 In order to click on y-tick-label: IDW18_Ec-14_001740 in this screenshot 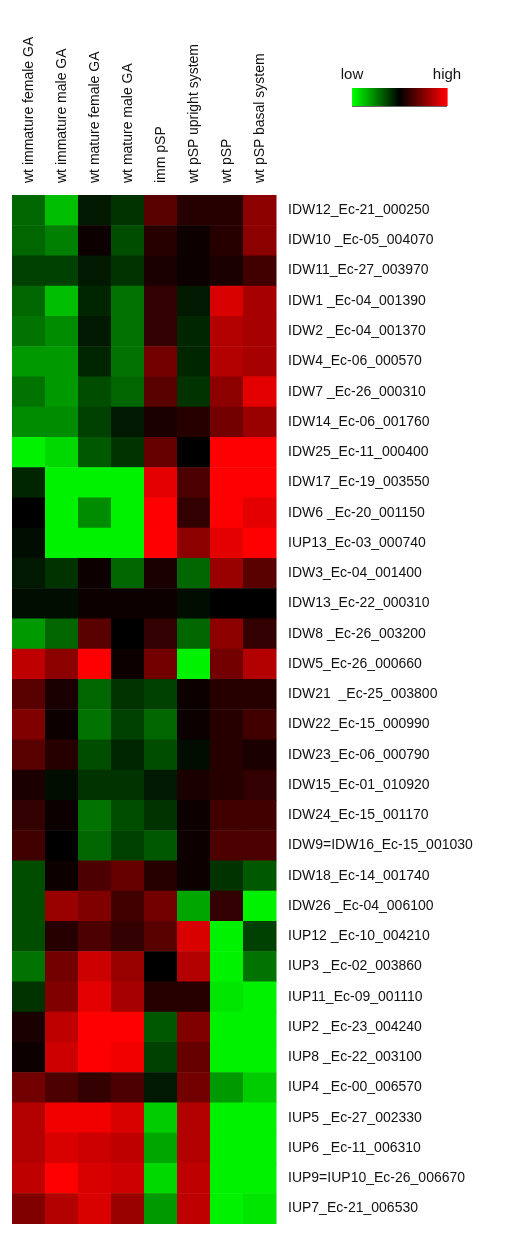, I will do `click(359, 874)`.